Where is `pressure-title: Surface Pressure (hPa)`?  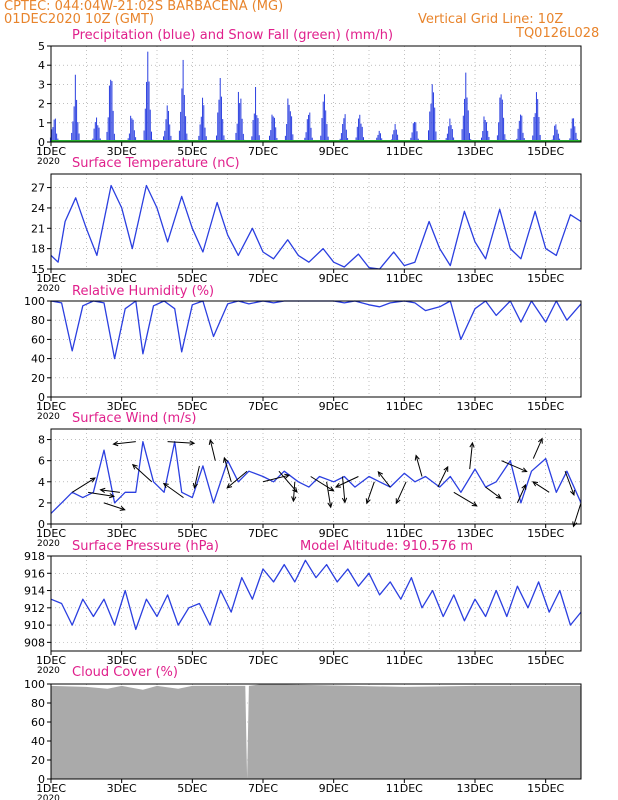
pressure-title: Surface Pressure (hPa) is located at coordinates (145, 546).